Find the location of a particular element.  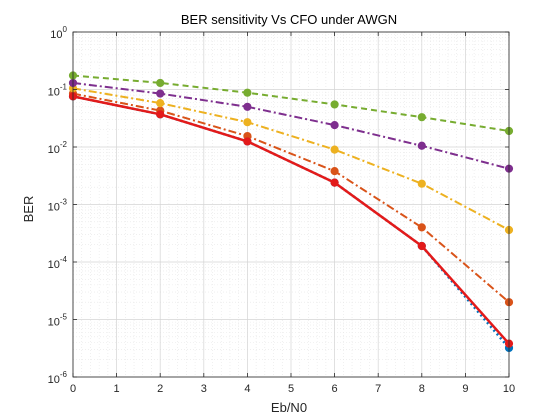

x-tick-label: 6 is located at coordinates (335, 389).